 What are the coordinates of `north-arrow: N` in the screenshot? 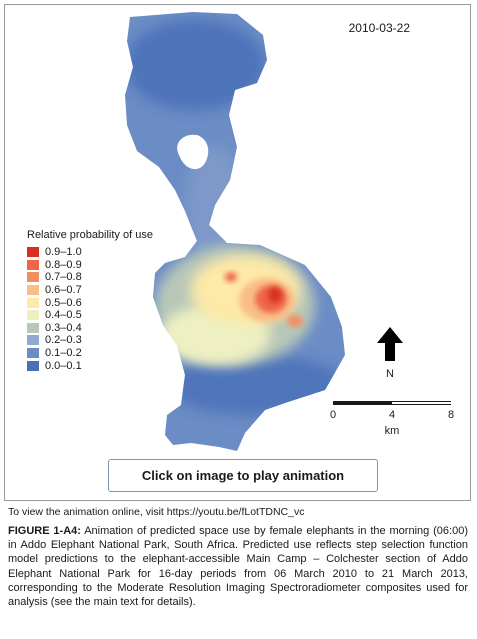 It's located at (390, 353).